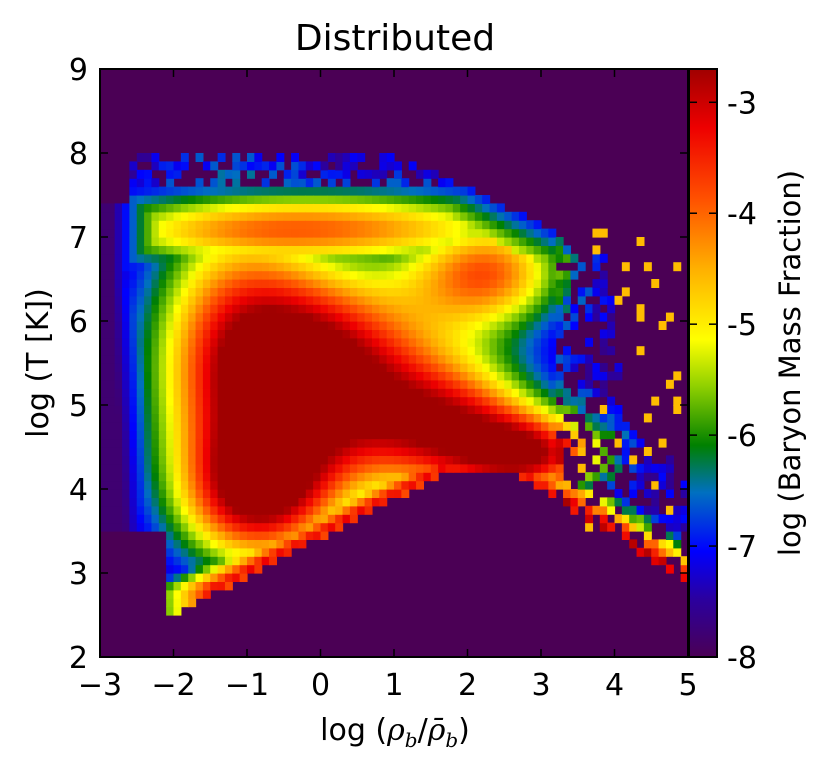 The height and width of the screenshot is (769, 830). What do you see at coordinates (464, 730) in the screenshot?
I see `x-axis-label-suffix: )` at bounding box center [464, 730].